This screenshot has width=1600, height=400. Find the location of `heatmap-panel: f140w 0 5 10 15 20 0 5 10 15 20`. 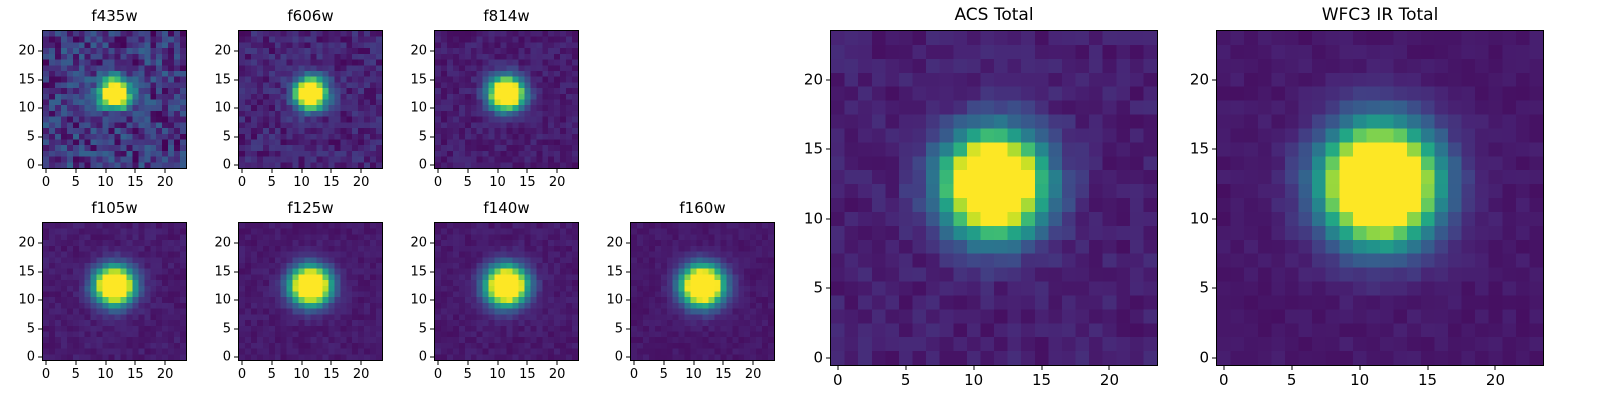

heatmap-panel: f140w 0 5 10 15 20 0 5 10 15 20 is located at coordinates (494, 291).